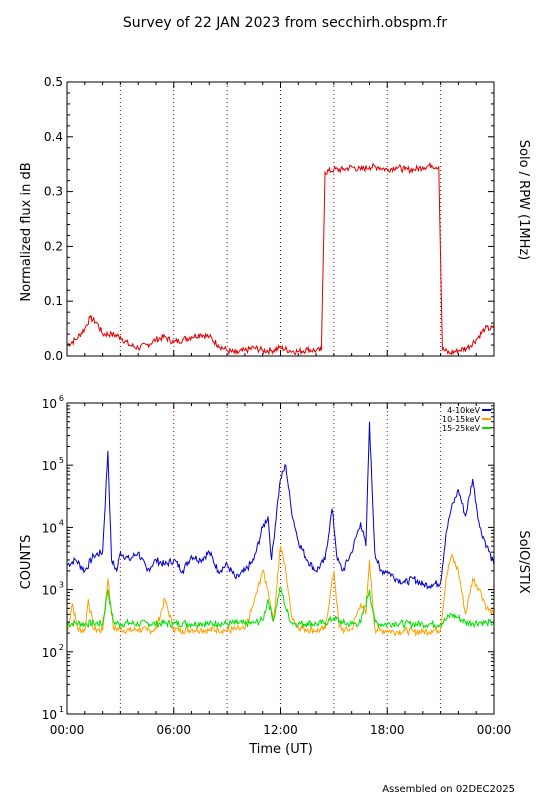 Image resolution: width=550 pixels, height=800 pixels. I want to click on stix-series-line-10-15keV, so click(280, 592).